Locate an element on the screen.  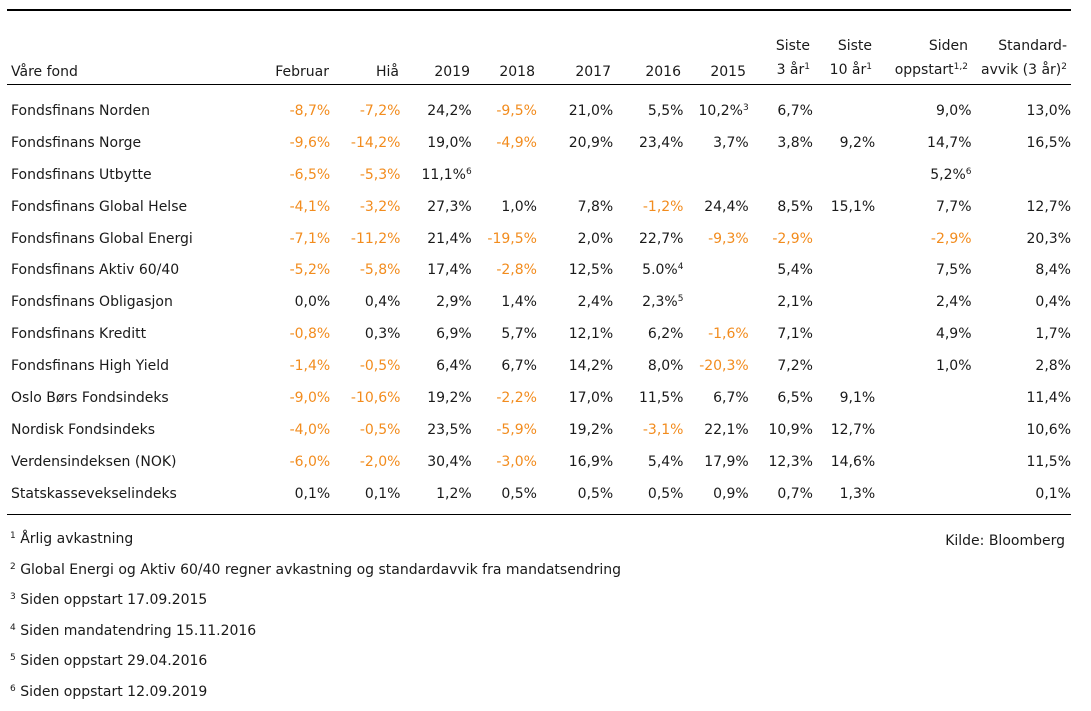
return-cell: 17,0% is located at coordinates (575, 398).